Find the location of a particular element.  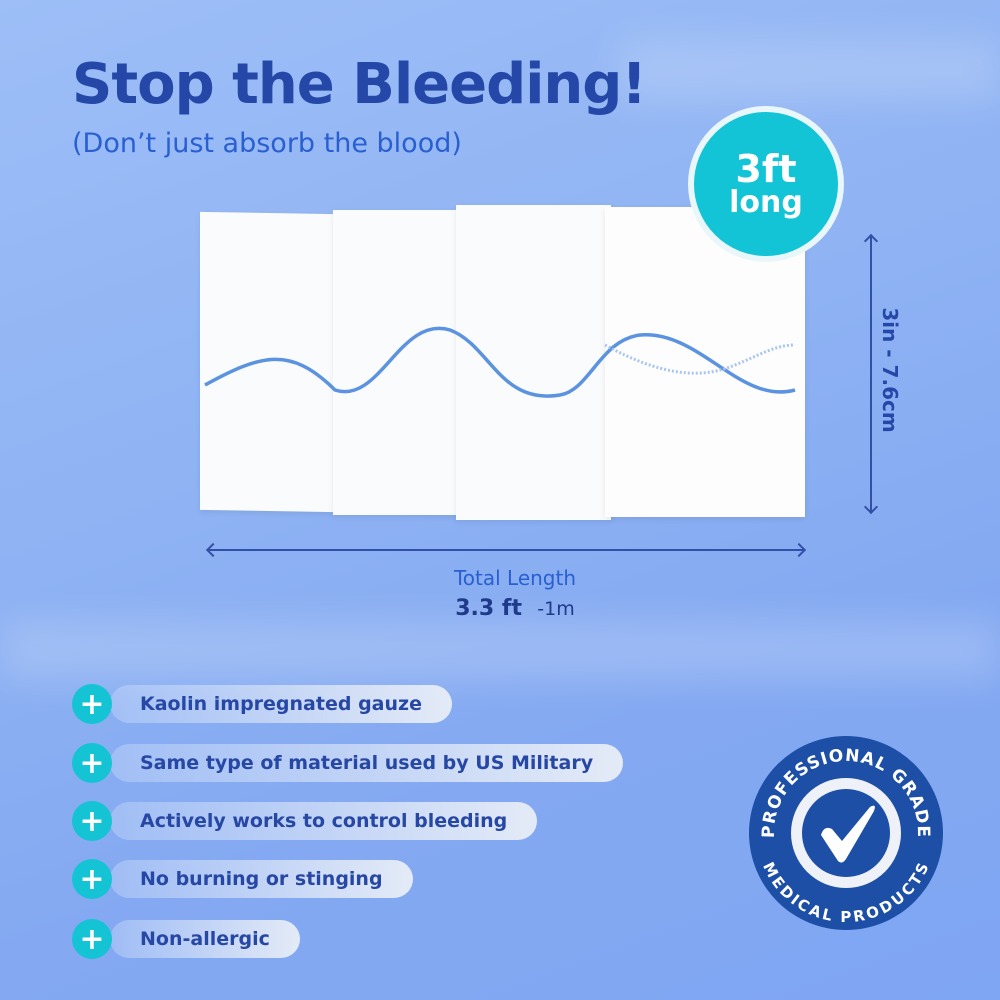

subheadline: (Don’t just absorb the blood) is located at coordinates (267, 143).